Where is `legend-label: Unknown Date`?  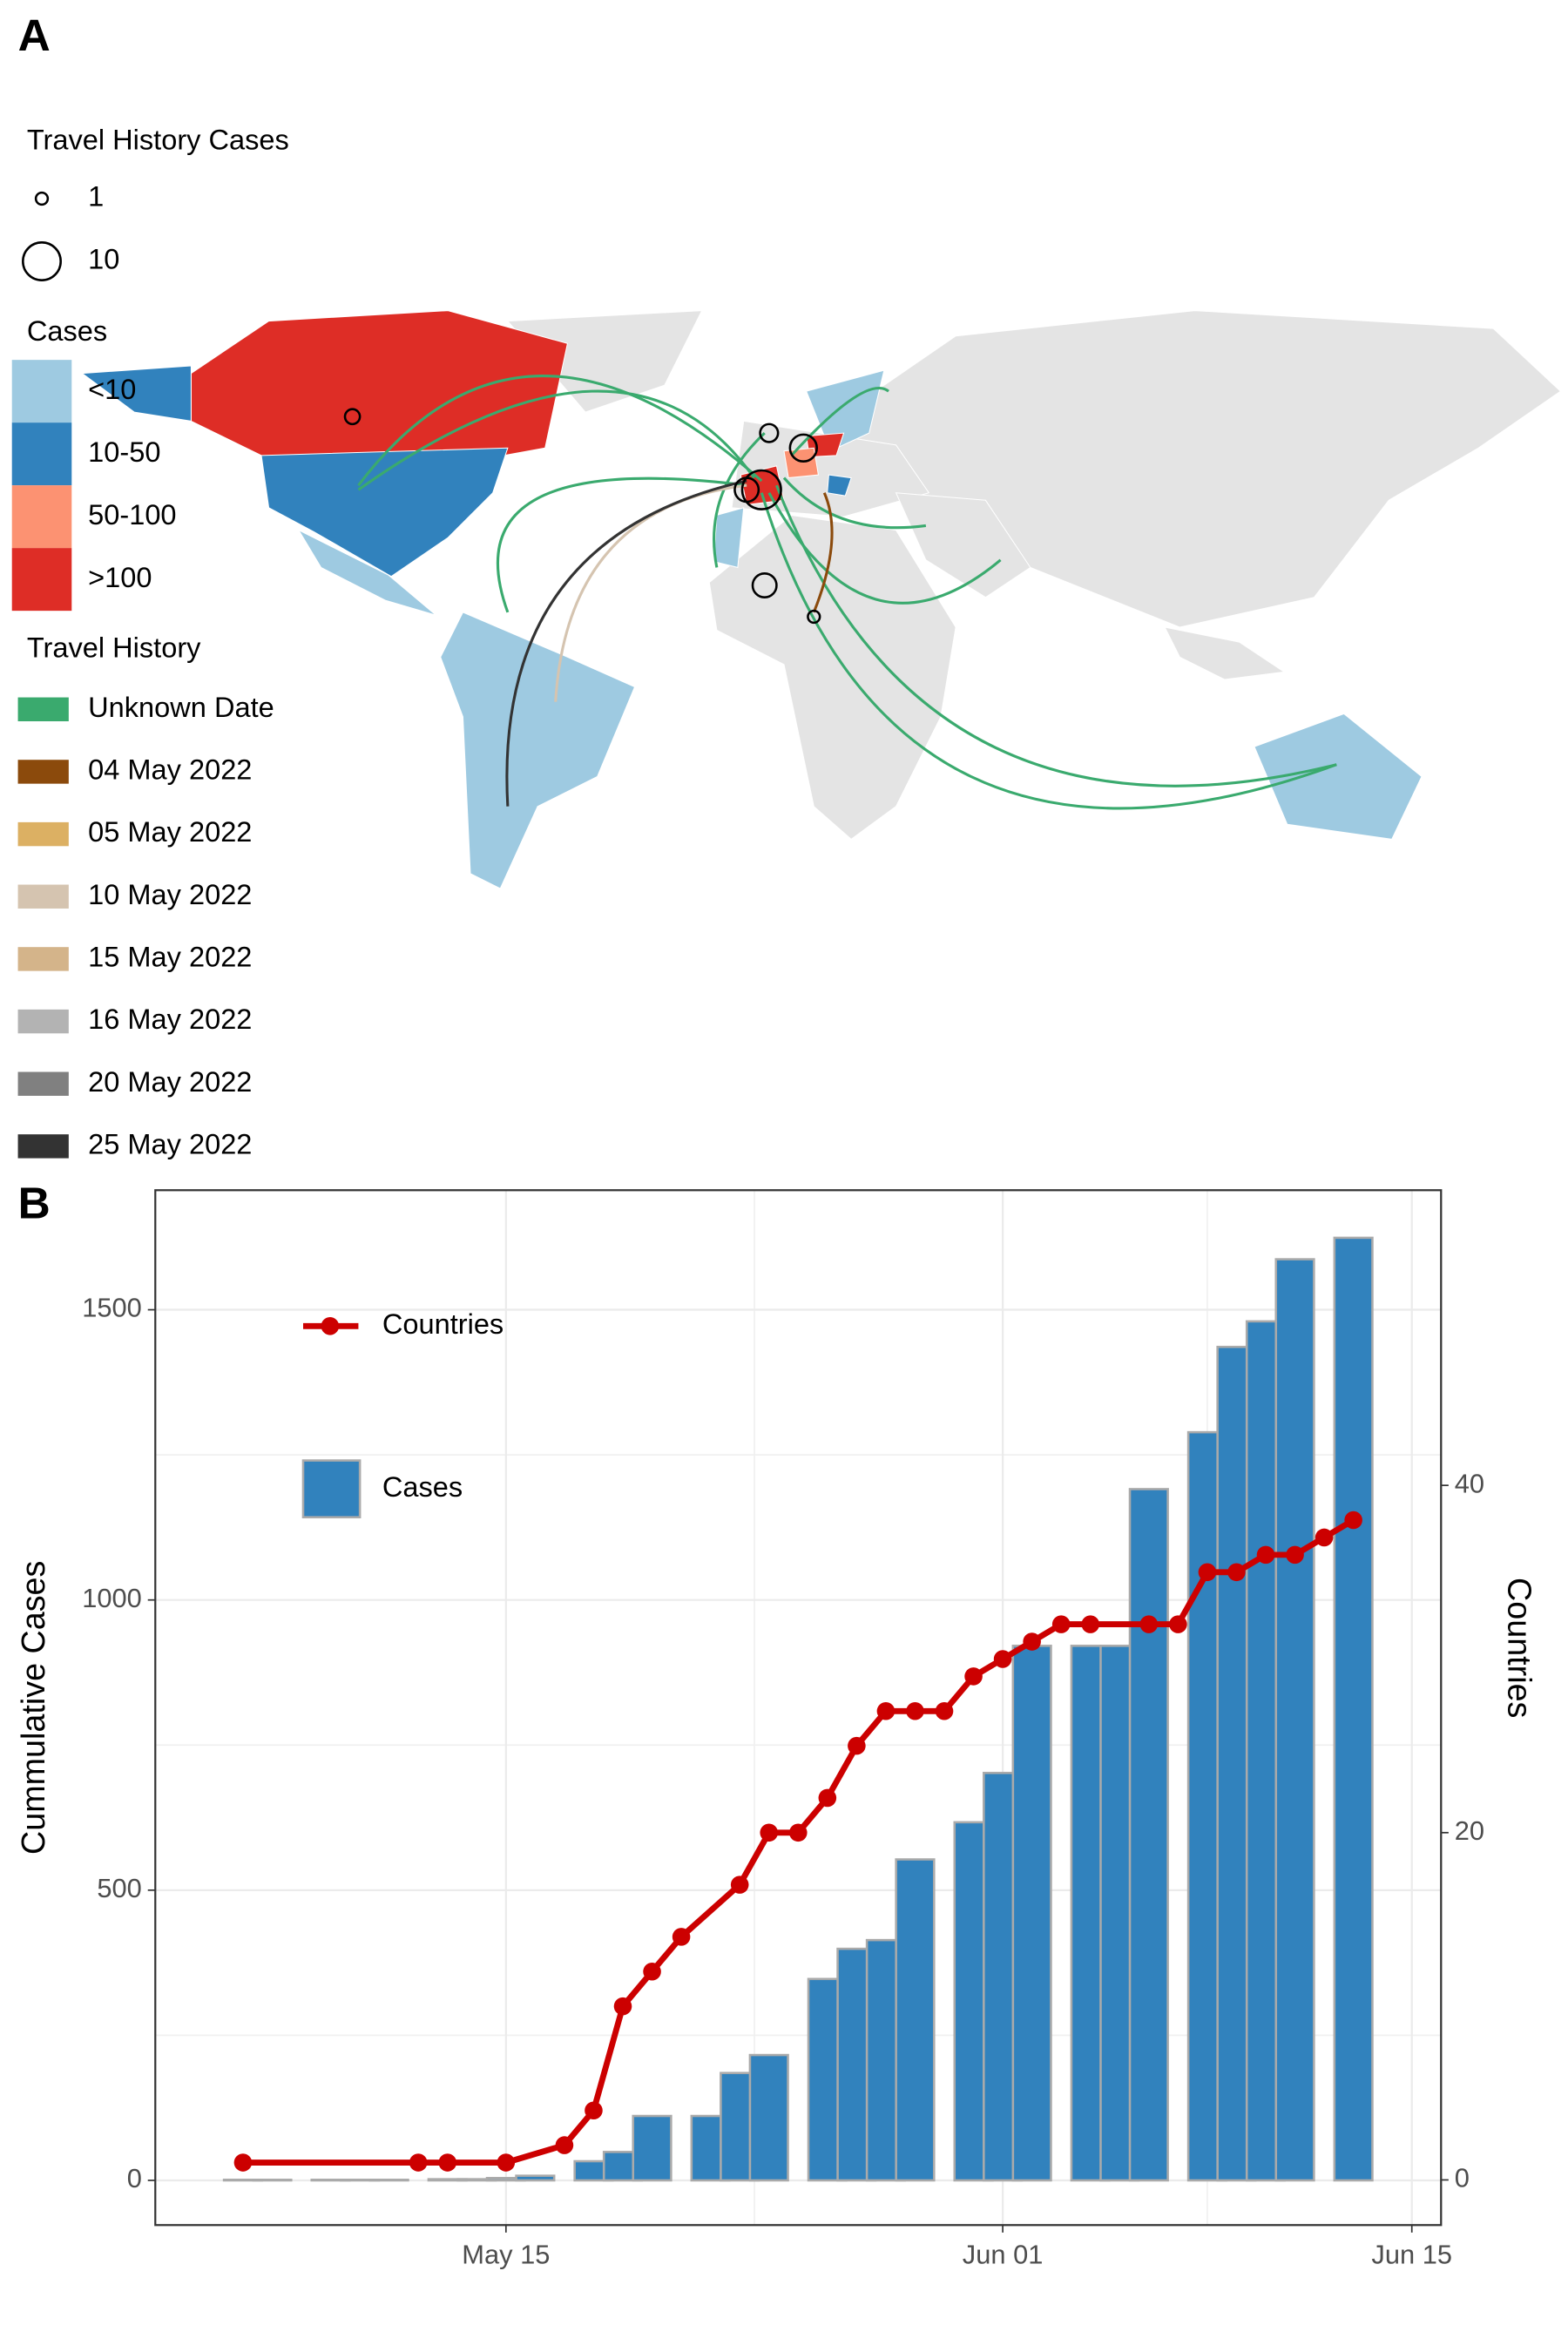 legend-label: Unknown Date is located at coordinates (181, 707).